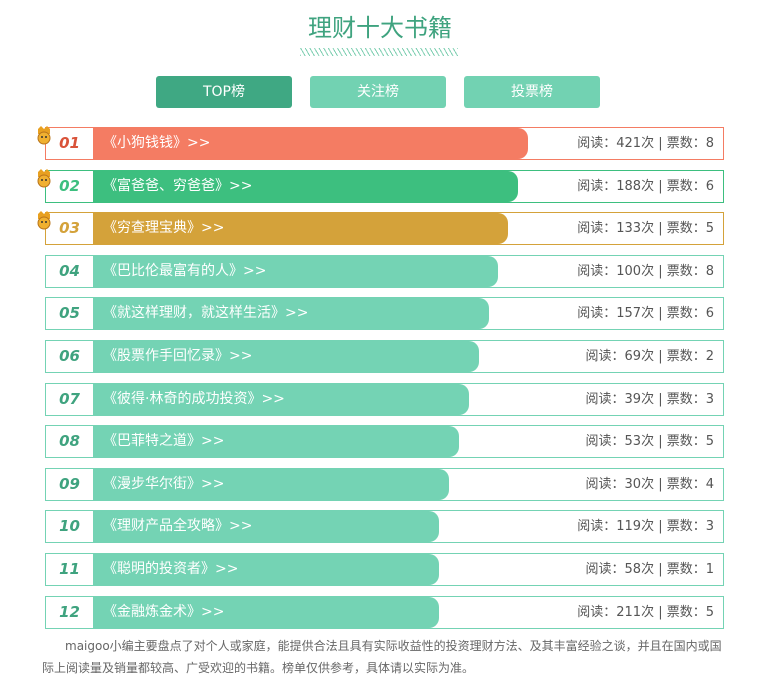 The height and width of the screenshot is (689, 760). Describe the element at coordinates (69, 270) in the screenshot. I see `rank-number: 04` at that location.